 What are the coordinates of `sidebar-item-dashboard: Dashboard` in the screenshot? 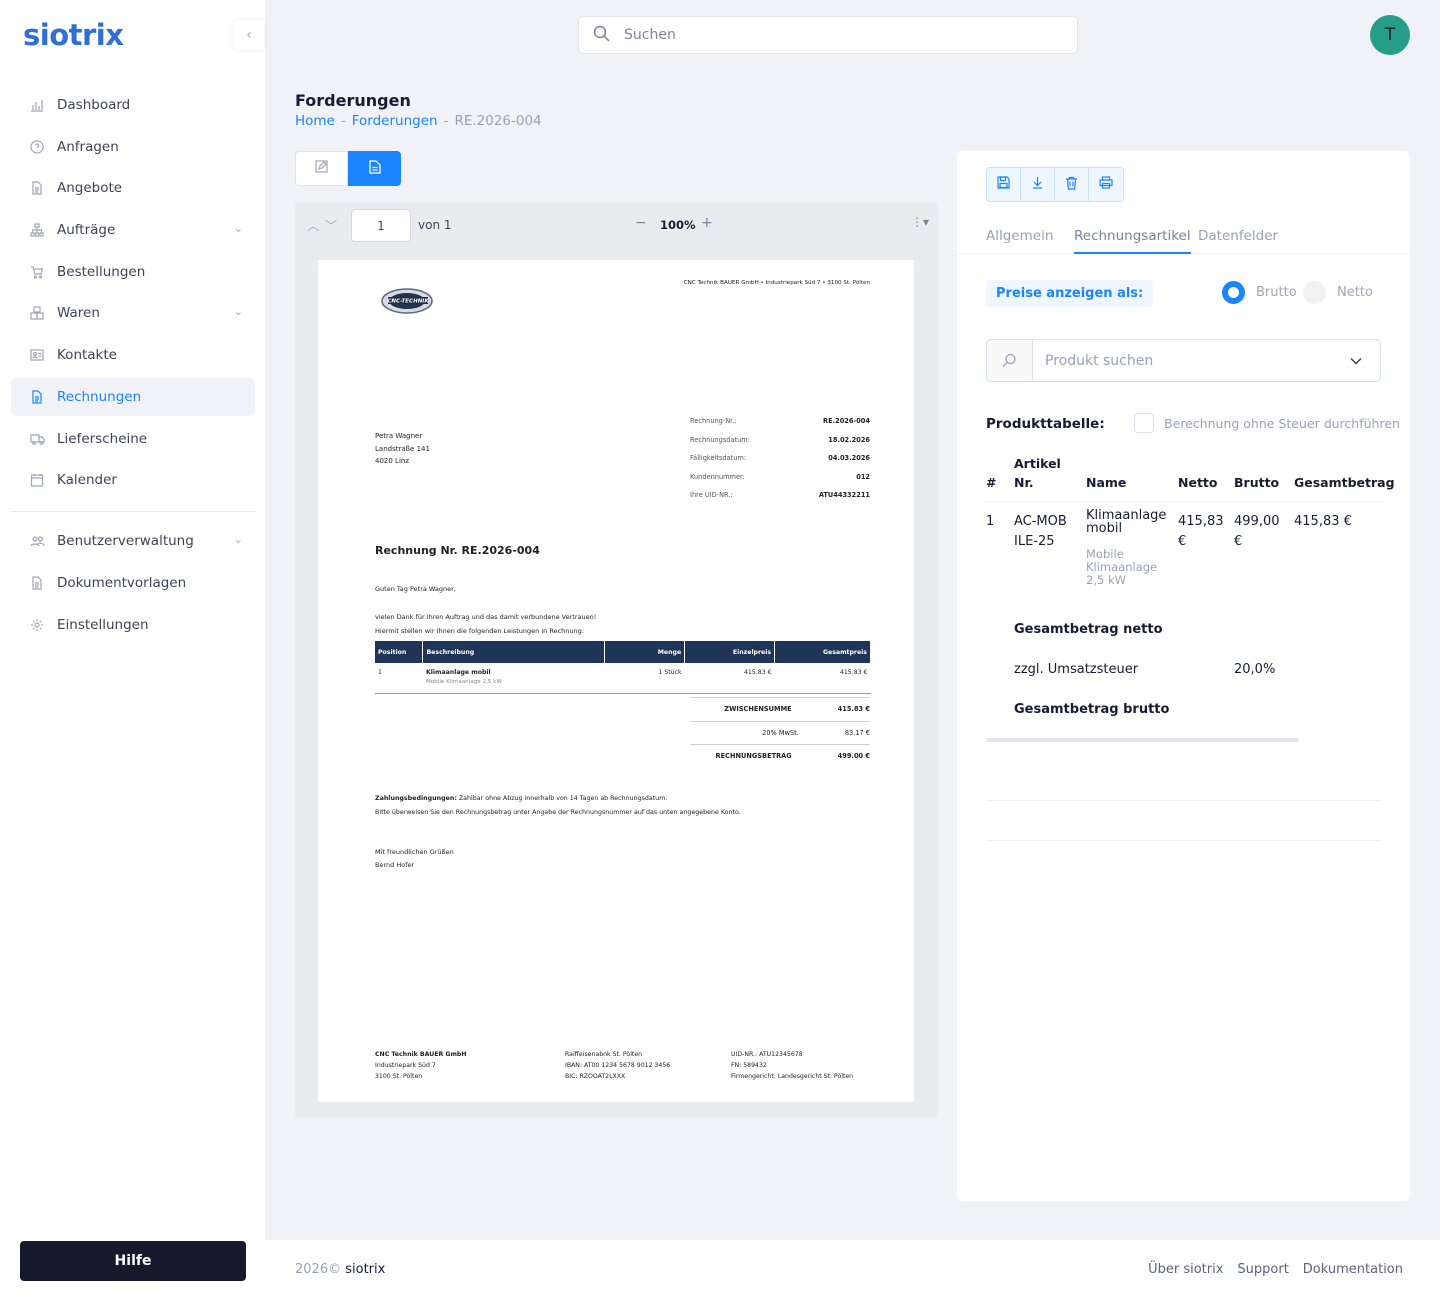 It's located at (133, 105).